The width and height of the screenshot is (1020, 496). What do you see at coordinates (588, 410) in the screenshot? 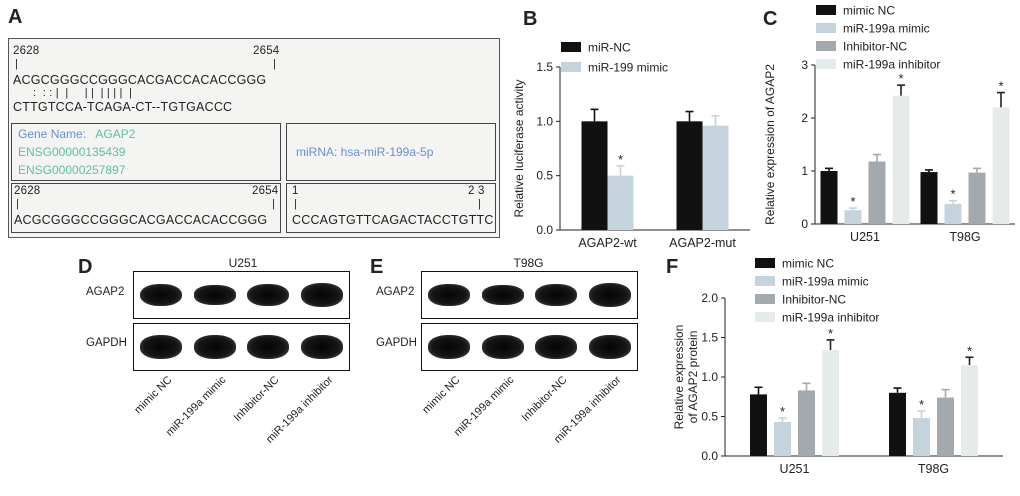
I see `blot-e-lane-label: miR-199a inhibitor` at bounding box center [588, 410].